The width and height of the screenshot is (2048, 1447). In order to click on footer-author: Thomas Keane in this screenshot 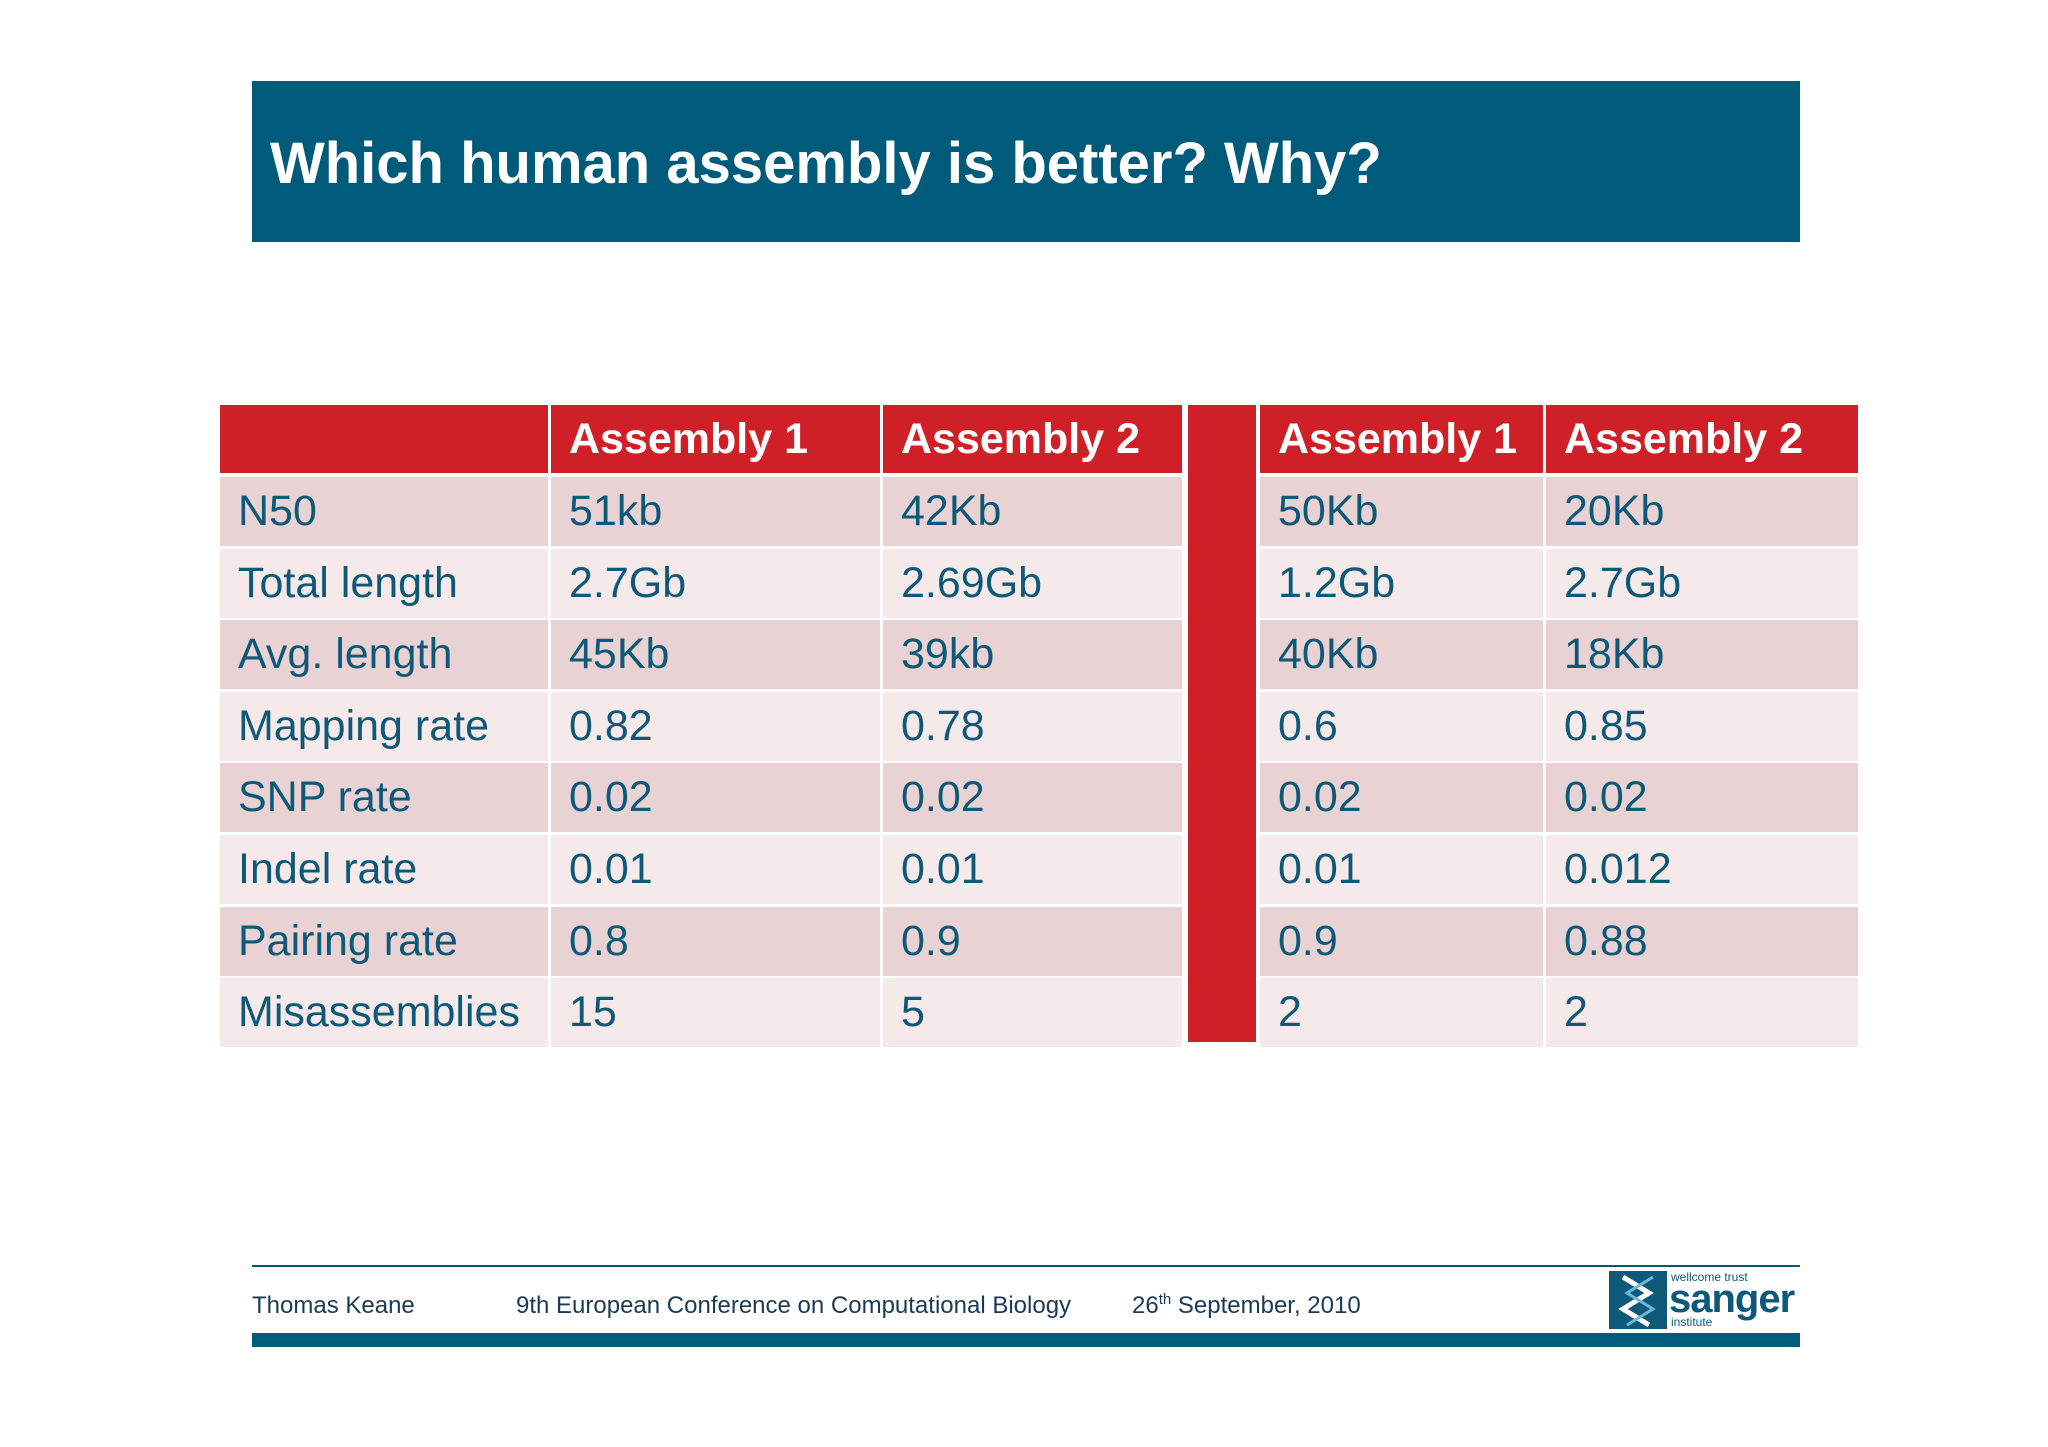, I will do `click(333, 1305)`.